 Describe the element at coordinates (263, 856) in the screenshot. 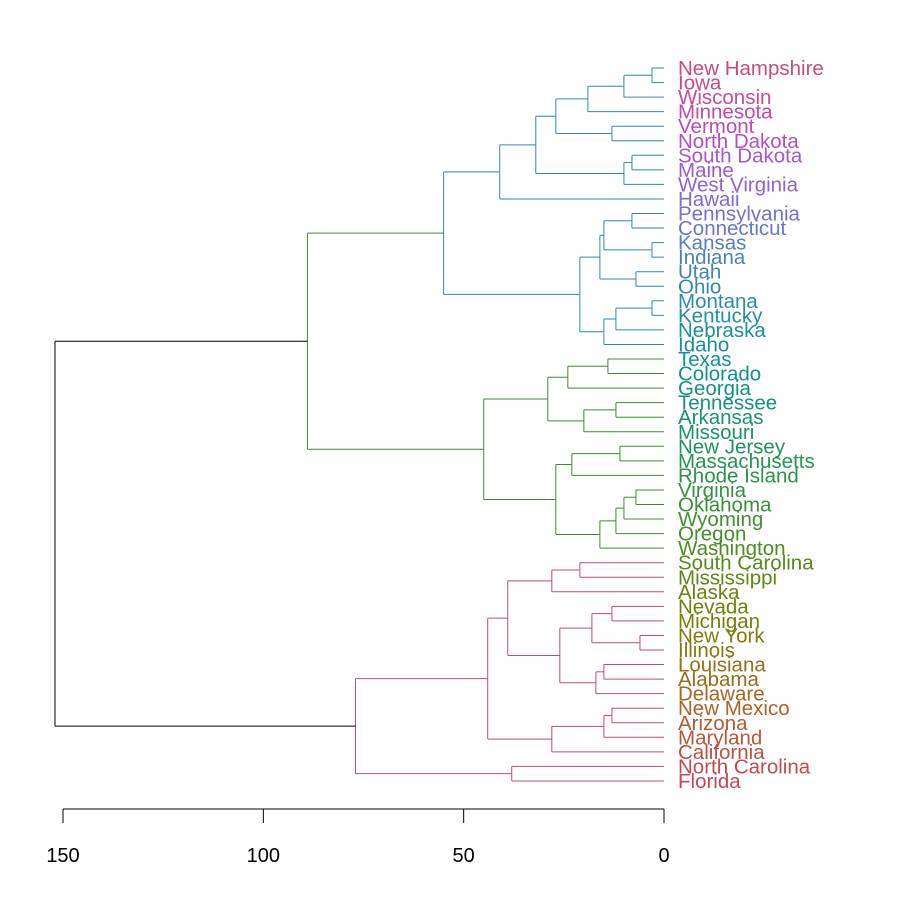

I see `x-axis-tick-label: 100` at that location.